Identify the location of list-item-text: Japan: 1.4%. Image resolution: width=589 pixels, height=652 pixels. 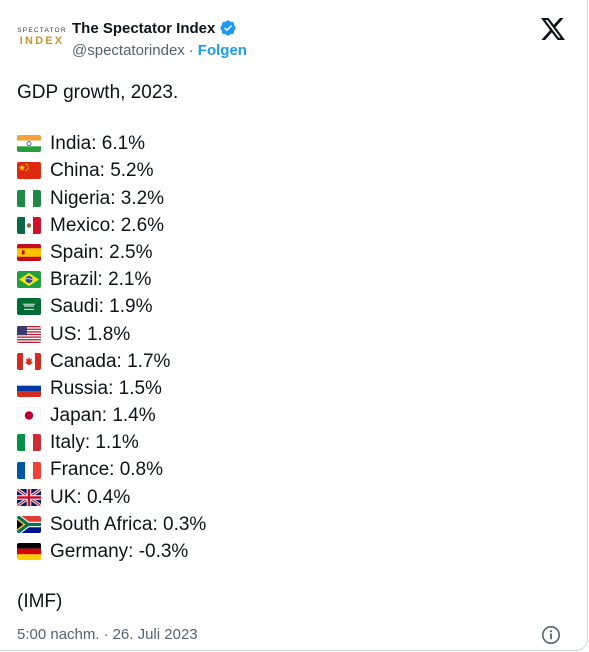
(103, 416).